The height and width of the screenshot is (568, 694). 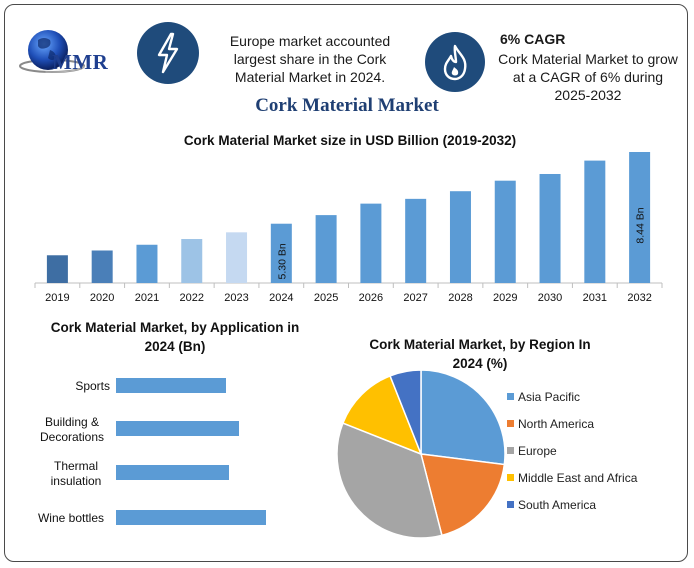 I want to click on x-tick-label-2026: 2026, so click(x=371, y=298).